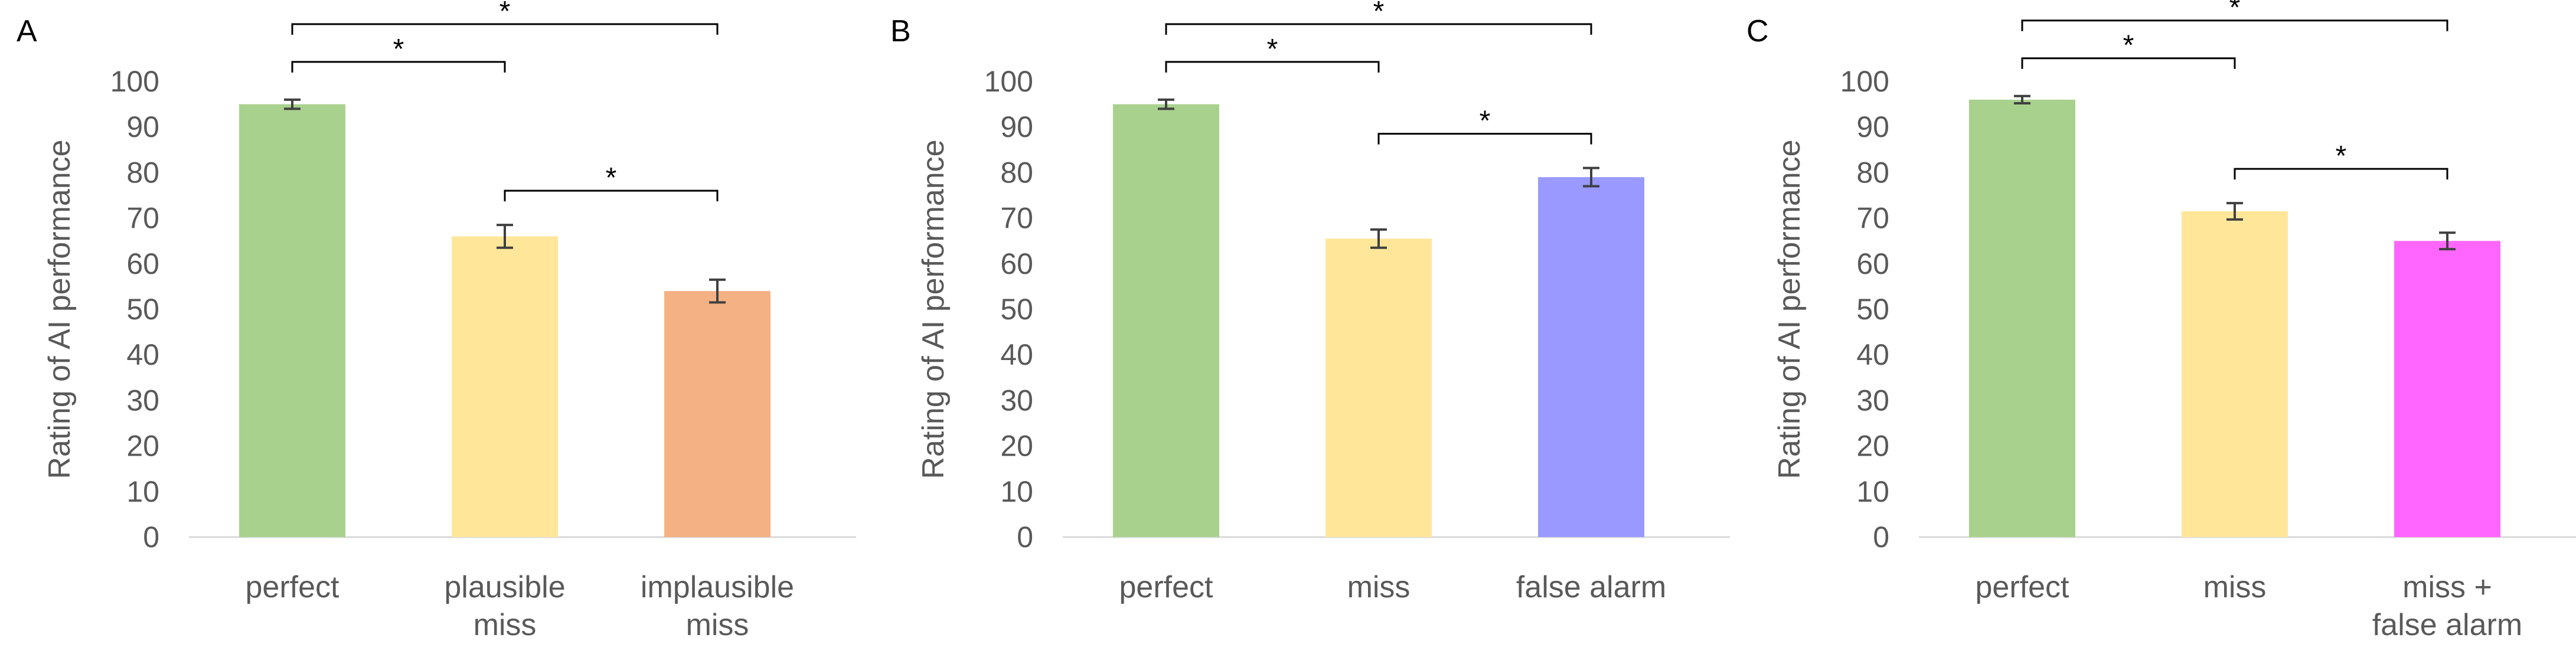 The height and width of the screenshot is (664, 2576). What do you see at coordinates (504, 587) in the screenshot?
I see `x-tick-label: plausible` at bounding box center [504, 587].